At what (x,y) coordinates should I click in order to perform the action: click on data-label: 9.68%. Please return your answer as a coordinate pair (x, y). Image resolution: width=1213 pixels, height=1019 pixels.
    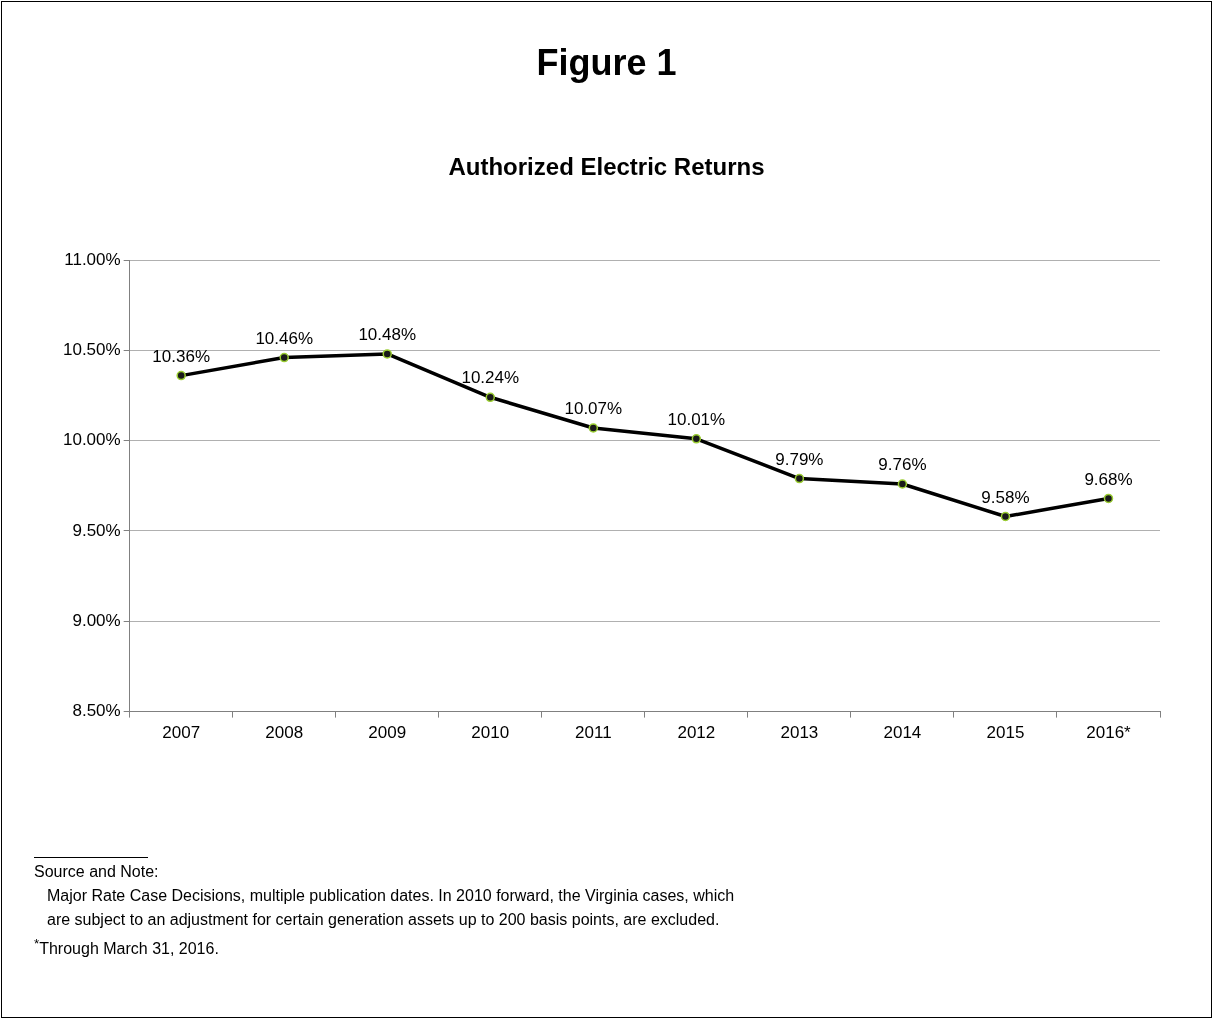
    Looking at the image, I should click on (1108, 479).